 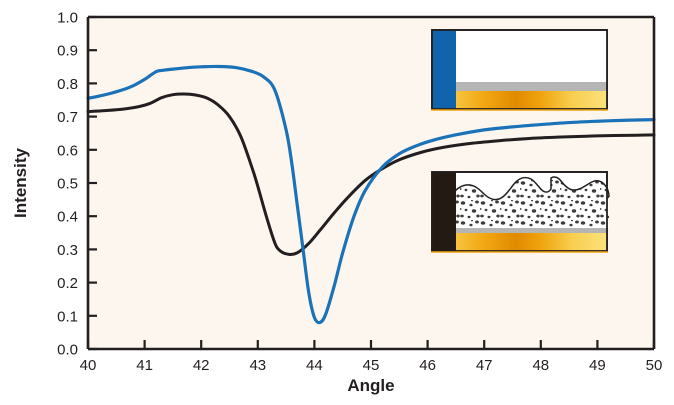 What do you see at coordinates (201, 365) in the screenshot?
I see `x-tick-label: 42` at bounding box center [201, 365].